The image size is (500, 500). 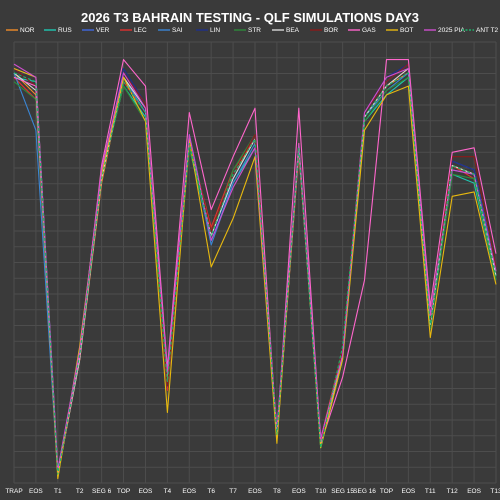 What do you see at coordinates (277, 491) in the screenshot?
I see `x-tick-label: T8` at bounding box center [277, 491].